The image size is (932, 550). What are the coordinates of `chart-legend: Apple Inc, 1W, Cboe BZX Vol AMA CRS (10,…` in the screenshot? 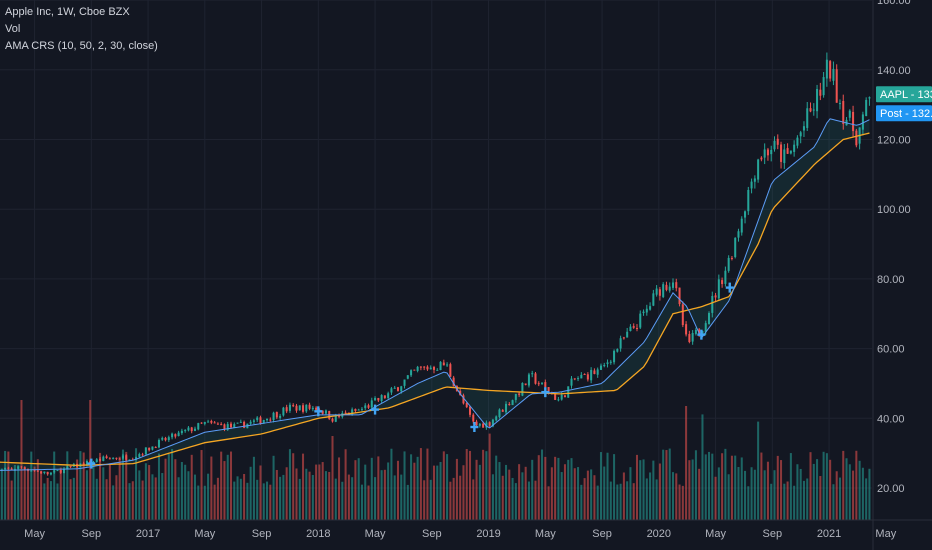 It's located at (81, 29).